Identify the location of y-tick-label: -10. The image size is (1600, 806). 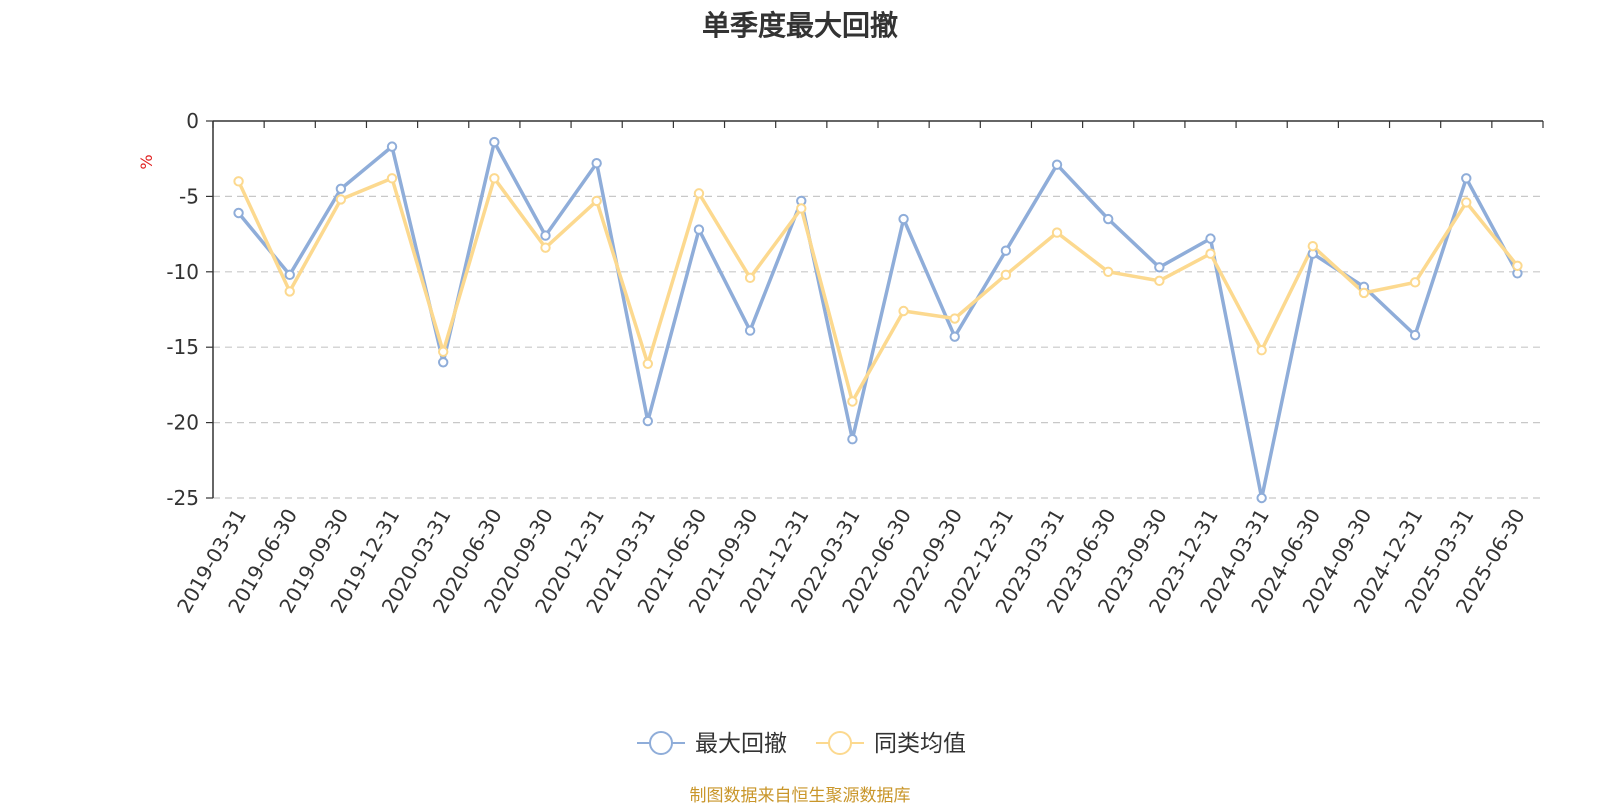
(182, 272).